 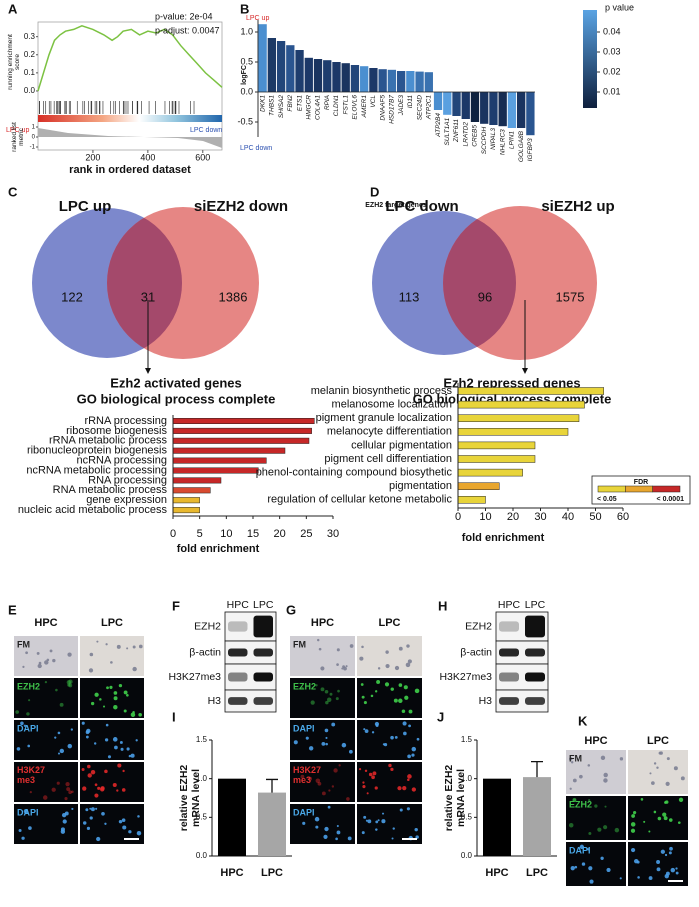 What do you see at coordinates (85, 206) in the screenshot?
I see `venn-left-label: LPC up` at bounding box center [85, 206].